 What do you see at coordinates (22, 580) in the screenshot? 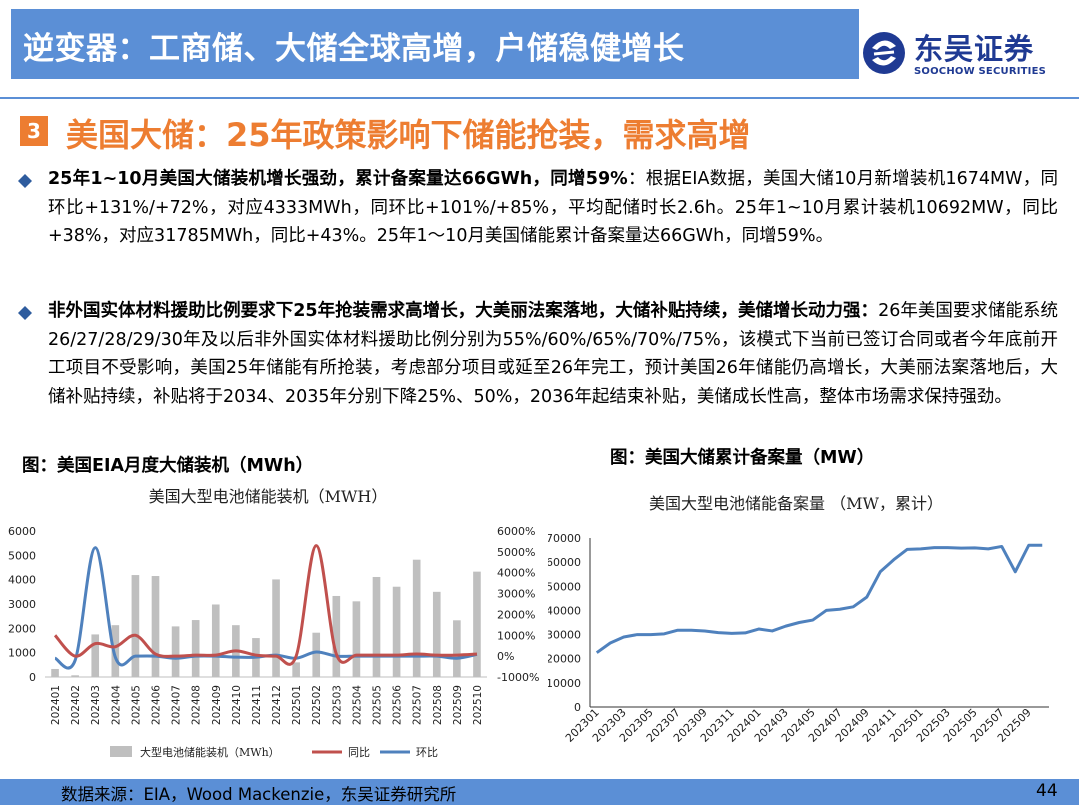
I see `y-left-tick-label: 4000` at bounding box center [22, 580].